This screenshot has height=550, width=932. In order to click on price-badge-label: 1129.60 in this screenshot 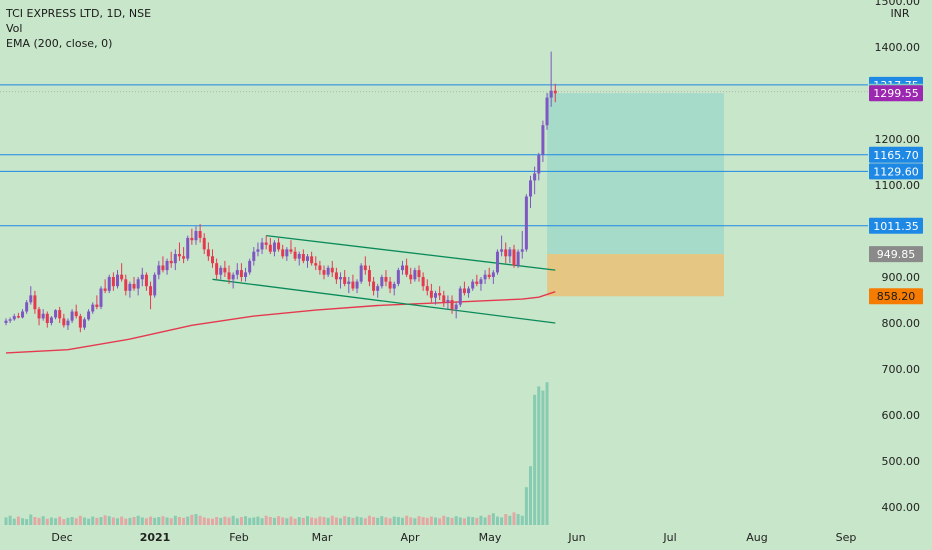, I will do `click(896, 171)`.